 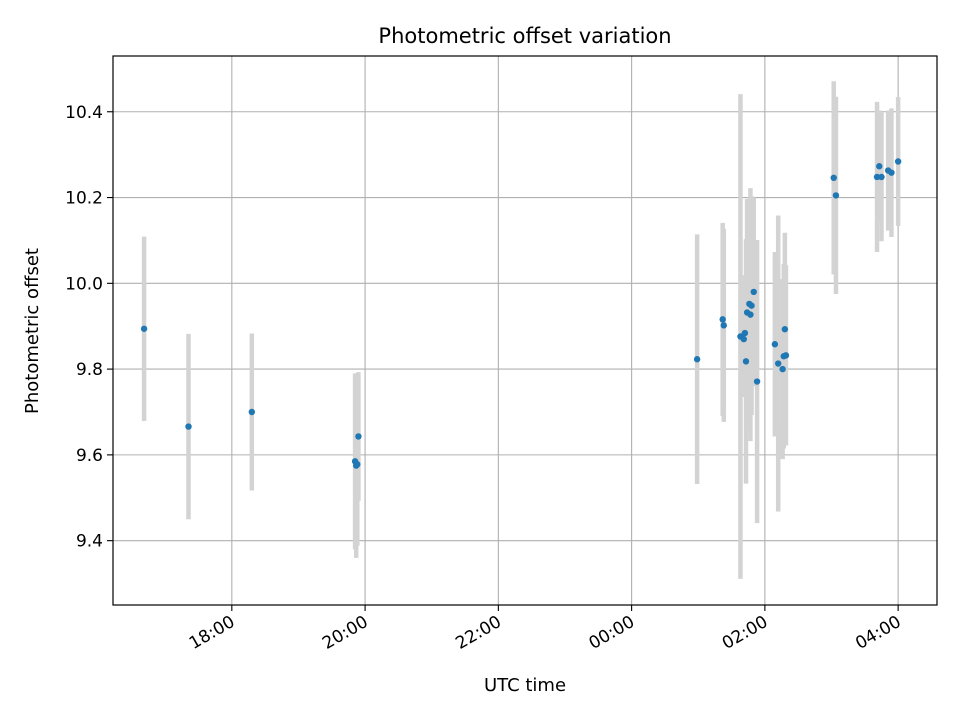 I want to click on y-axis-title: Photometric offset, so click(x=32, y=331).